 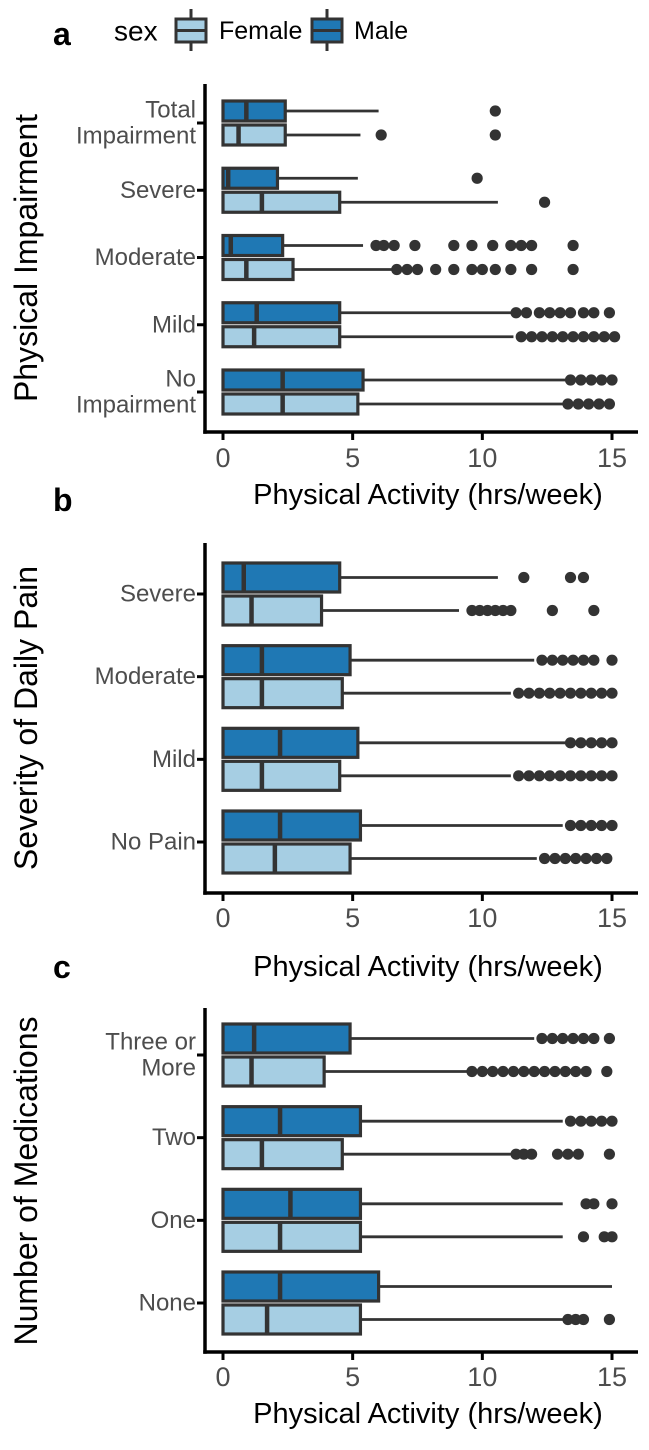 What do you see at coordinates (167, 1303) in the screenshot?
I see `category-label: None` at bounding box center [167, 1303].